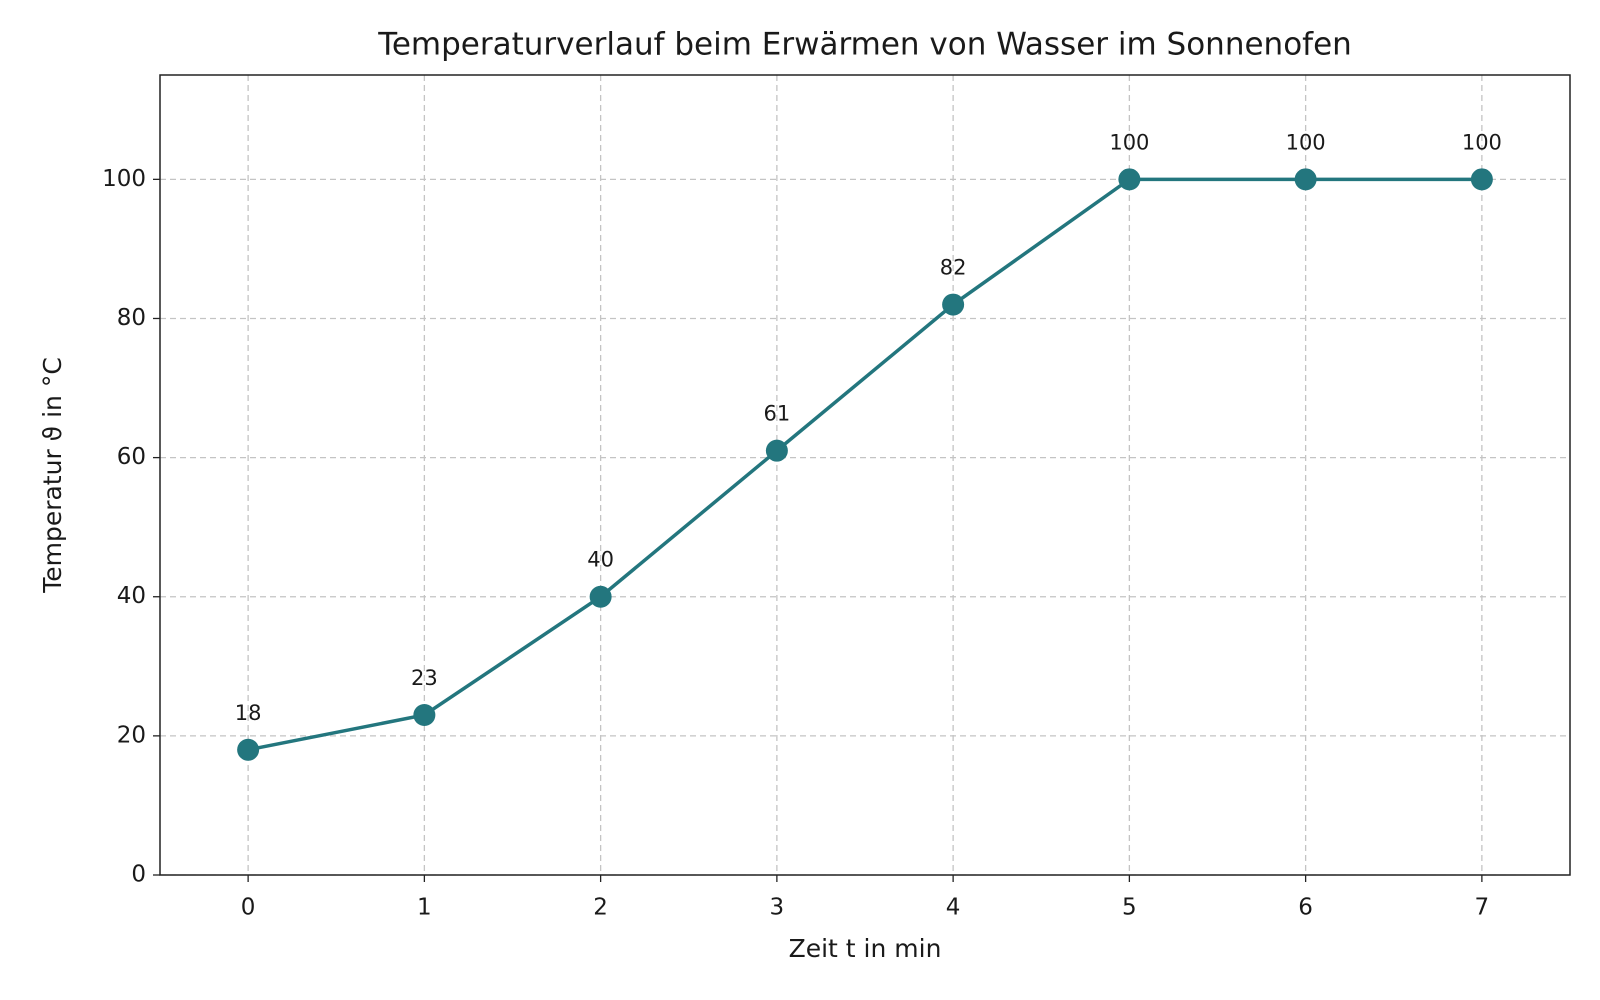 The height and width of the screenshot is (1000, 1600). I want to click on y-tick-label: 40, so click(131, 596).